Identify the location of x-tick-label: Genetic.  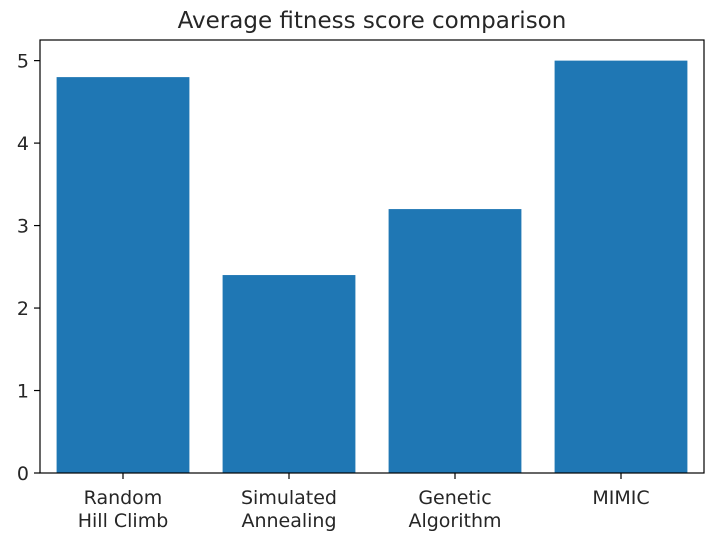
(454, 498).